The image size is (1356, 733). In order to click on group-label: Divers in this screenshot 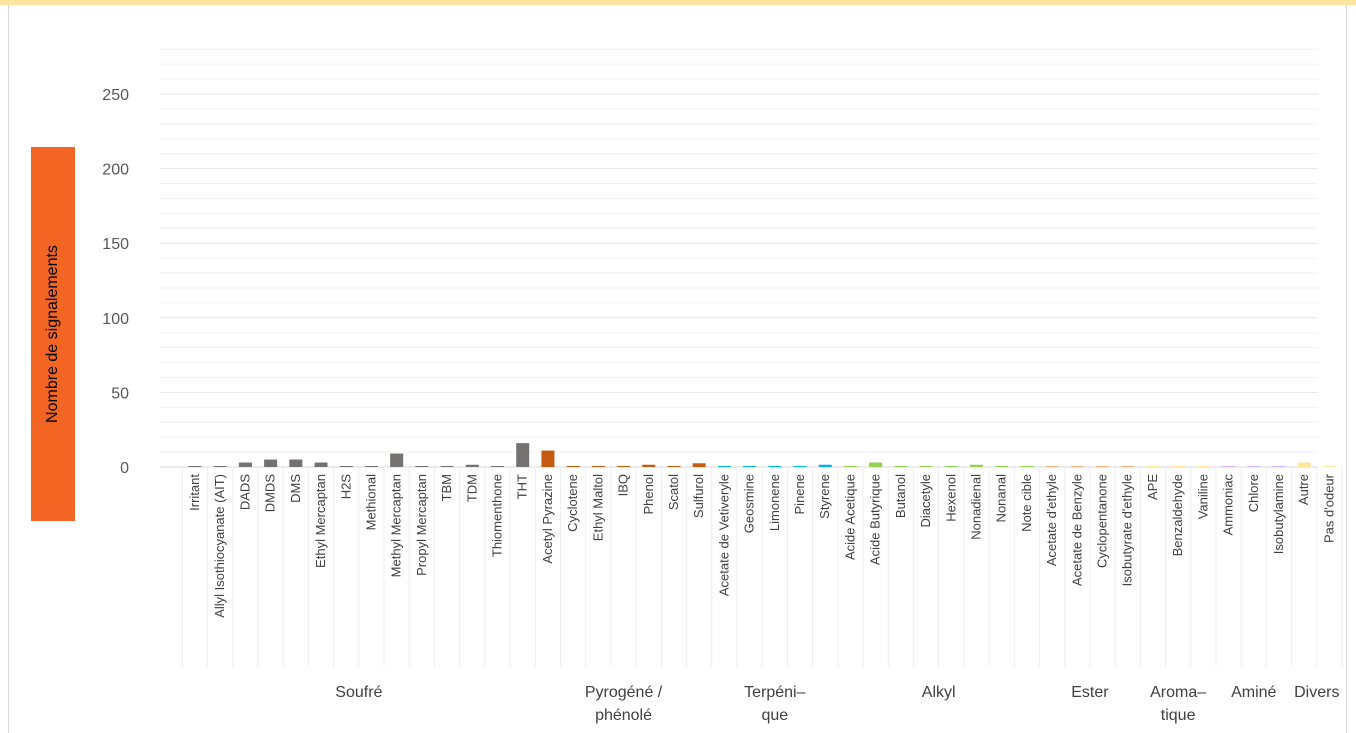, I will do `click(1316, 692)`.